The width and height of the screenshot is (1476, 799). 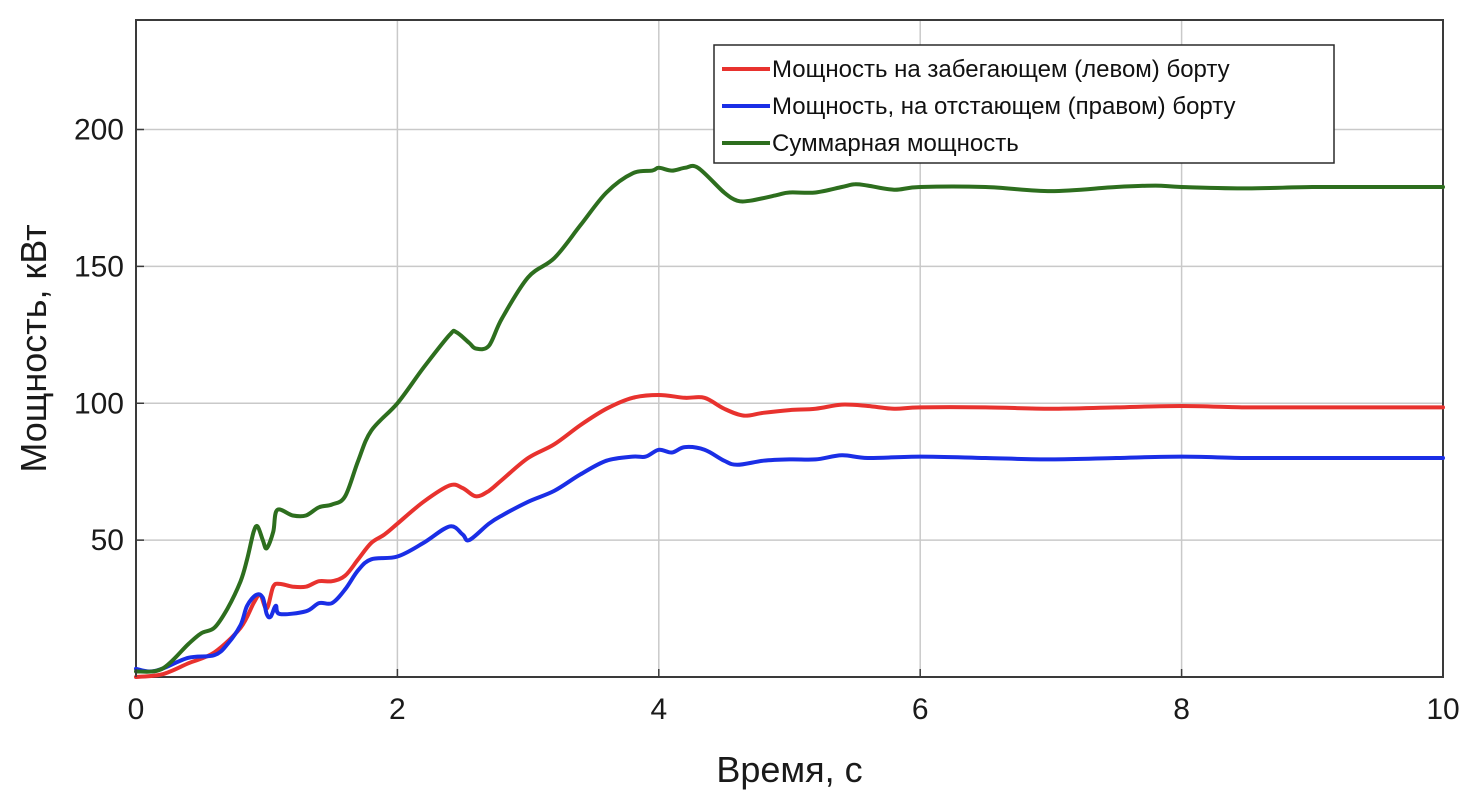 I want to click on y-tick-label: 150, so click(x=99, y=266).